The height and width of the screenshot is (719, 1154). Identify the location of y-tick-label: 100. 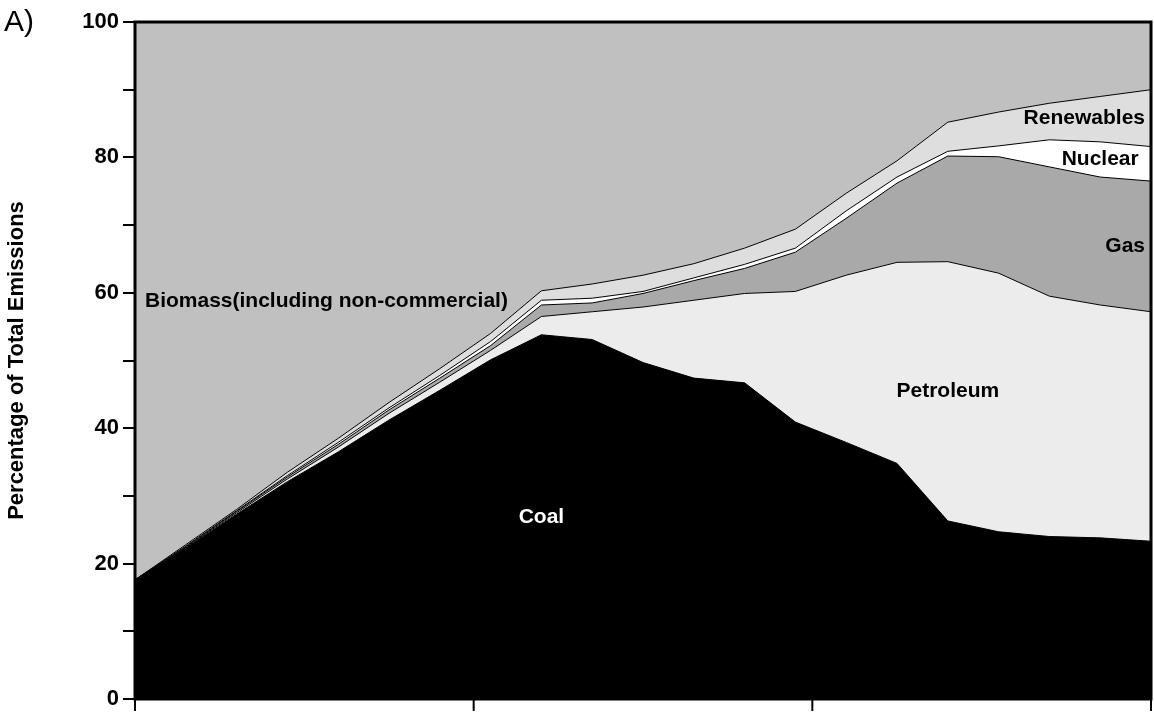
(100, 21).